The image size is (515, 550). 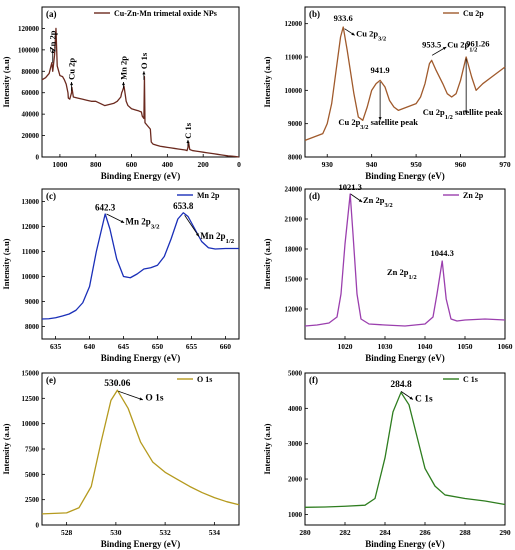 I want to click on panel-label: (a), so click(x=51, y=14).